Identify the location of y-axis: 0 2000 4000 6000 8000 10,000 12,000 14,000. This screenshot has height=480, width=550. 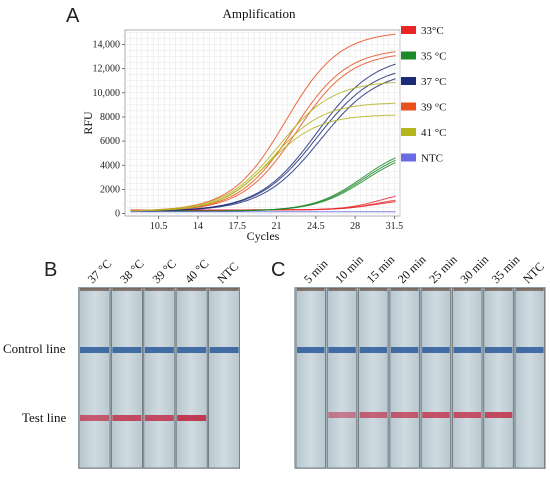
(109, 129).